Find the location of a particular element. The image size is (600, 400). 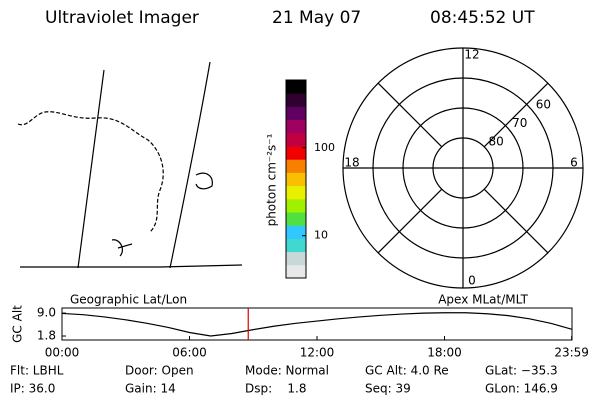

mlt-label: 18 is located at coordinates (351, 163).